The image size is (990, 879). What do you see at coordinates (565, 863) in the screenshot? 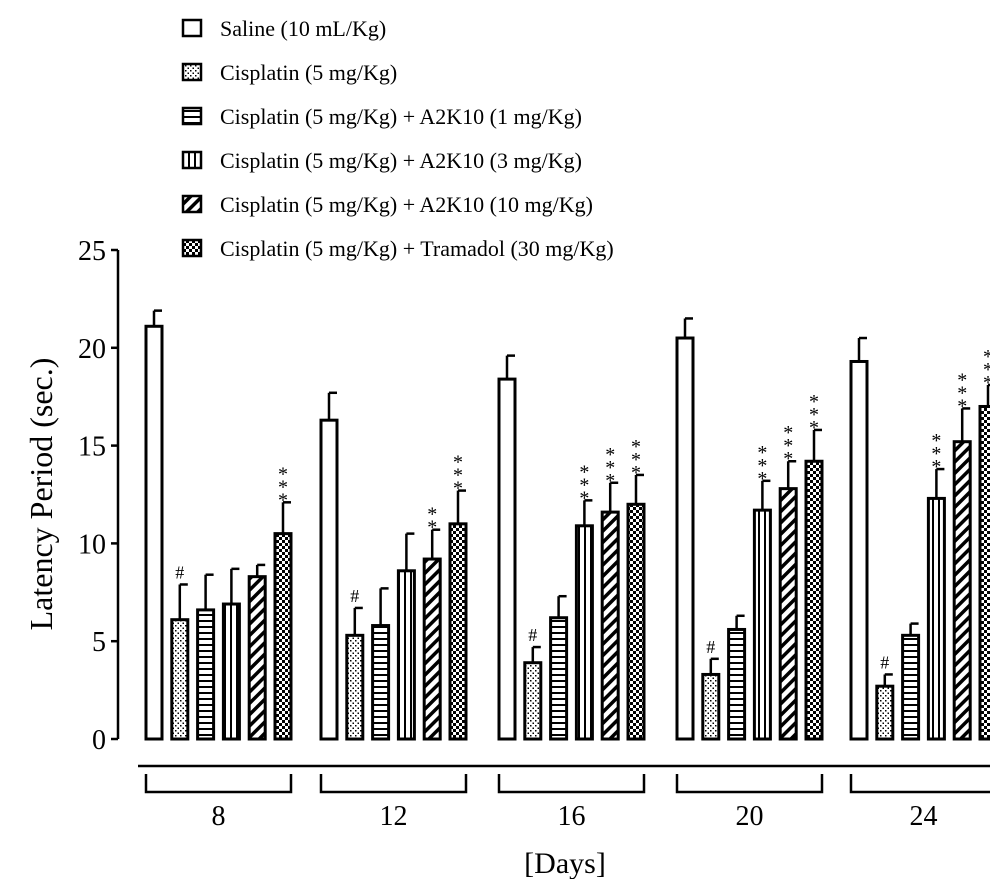
I see `x-axis-label: [Days]` at bounding box center [565, 863].